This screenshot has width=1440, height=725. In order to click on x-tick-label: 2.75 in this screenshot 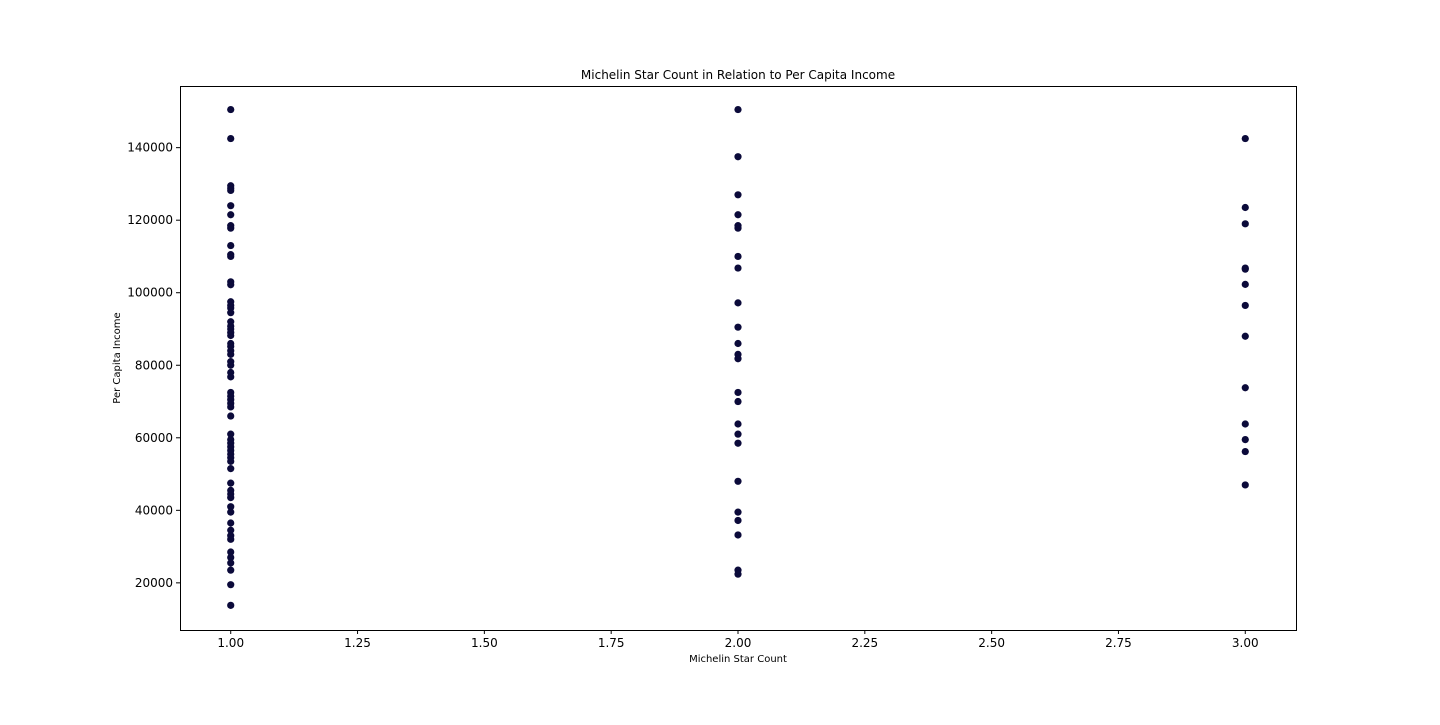, I will do `click(1118, 643)`.